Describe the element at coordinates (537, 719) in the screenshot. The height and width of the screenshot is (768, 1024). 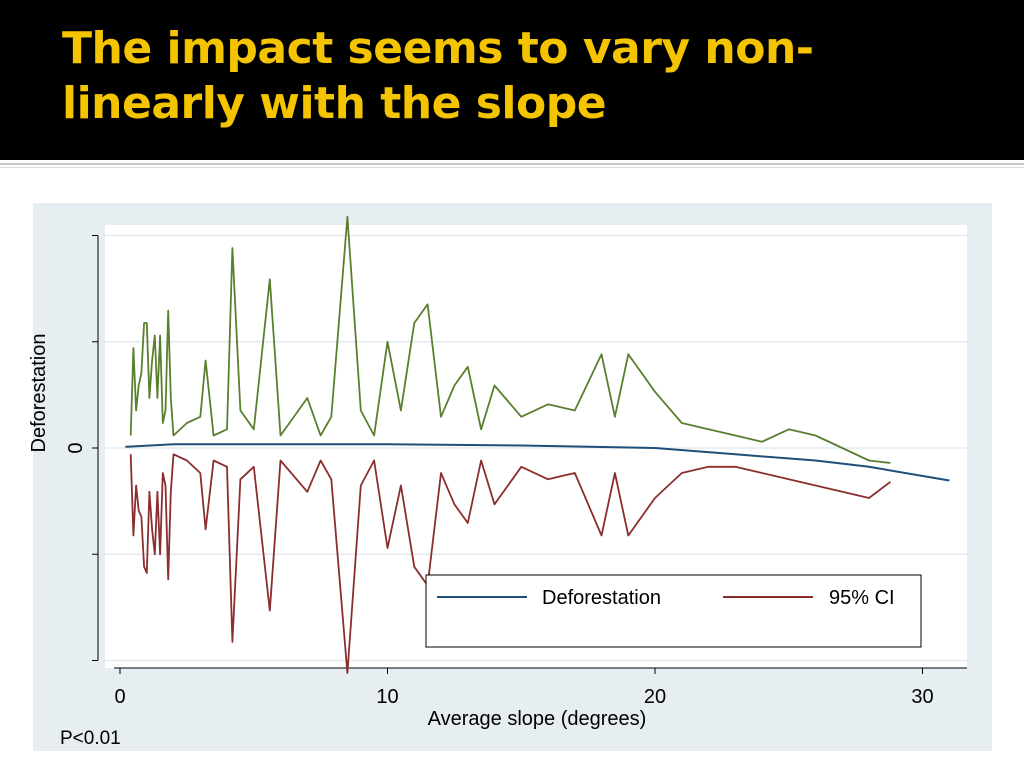
I see `x-axis-label: Average slope (degrees)` at that location.